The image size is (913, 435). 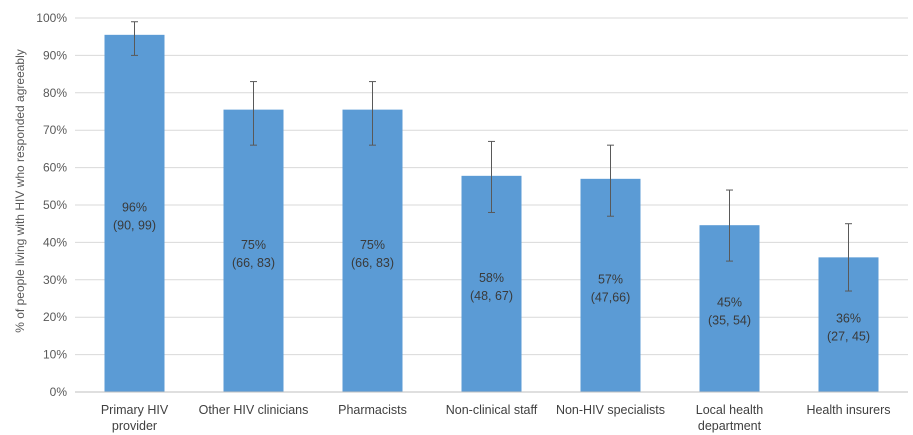 I want to click on y-tick-label: 0%, so click(x=59, y=392).